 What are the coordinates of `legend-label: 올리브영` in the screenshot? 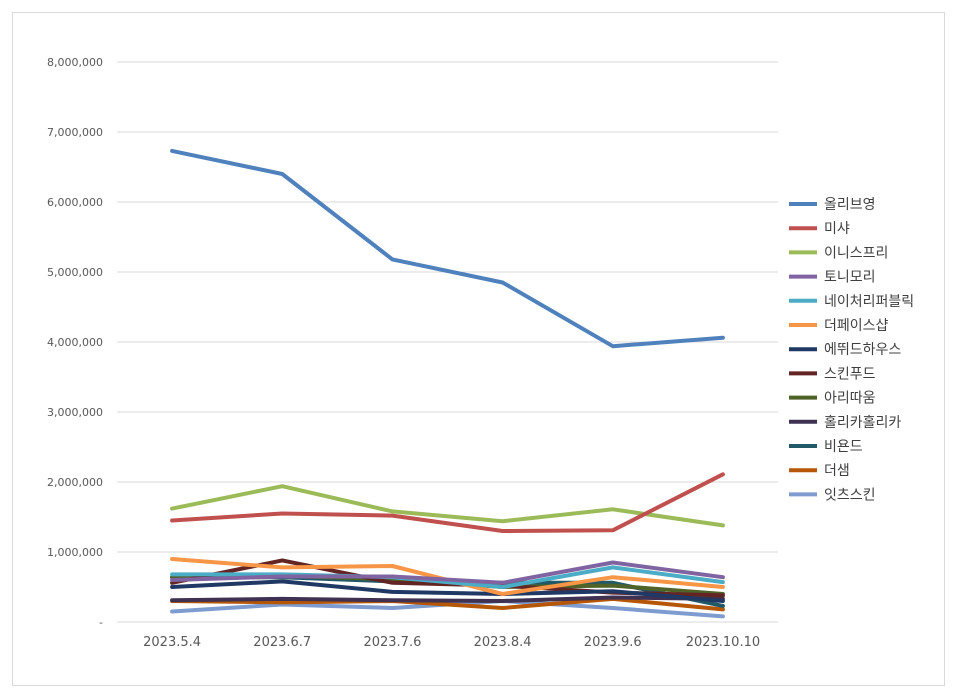 It's located at (850, 205).